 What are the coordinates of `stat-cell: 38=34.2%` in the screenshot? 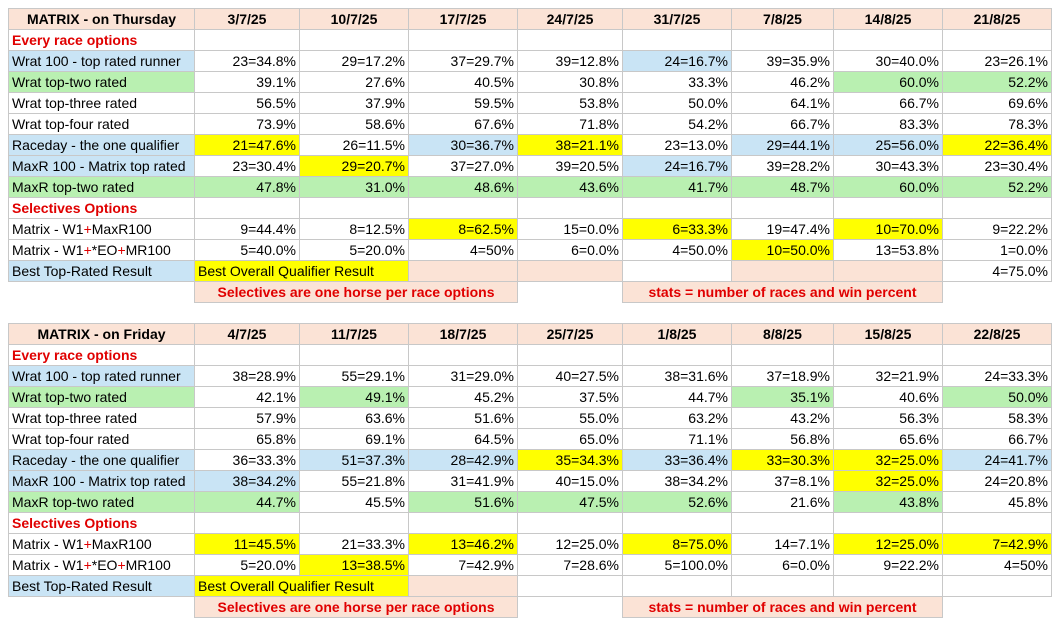 It's located at (677, 481).